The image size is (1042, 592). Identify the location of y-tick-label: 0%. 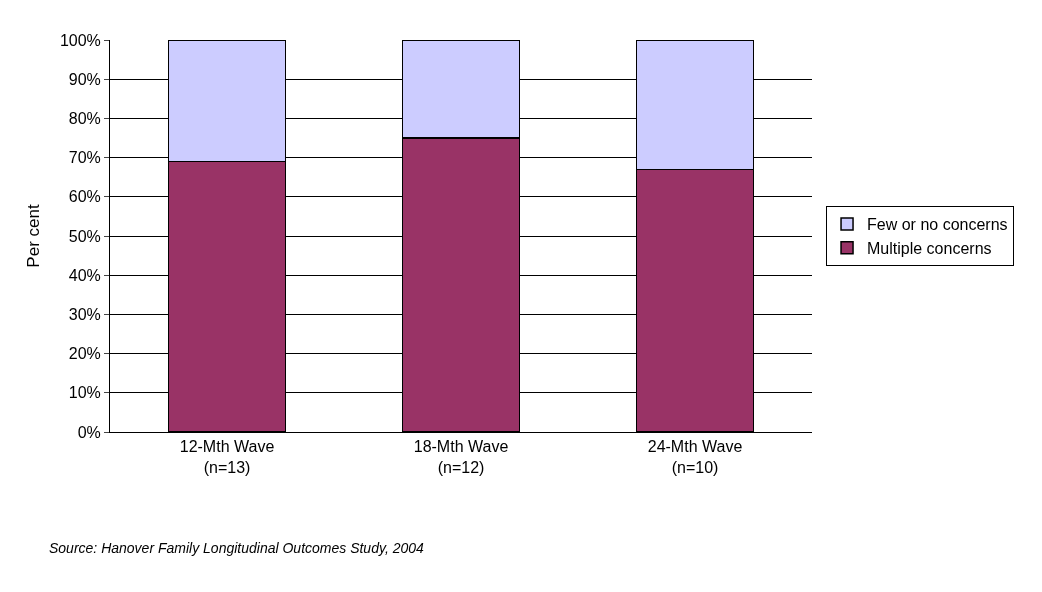
(89, 432).